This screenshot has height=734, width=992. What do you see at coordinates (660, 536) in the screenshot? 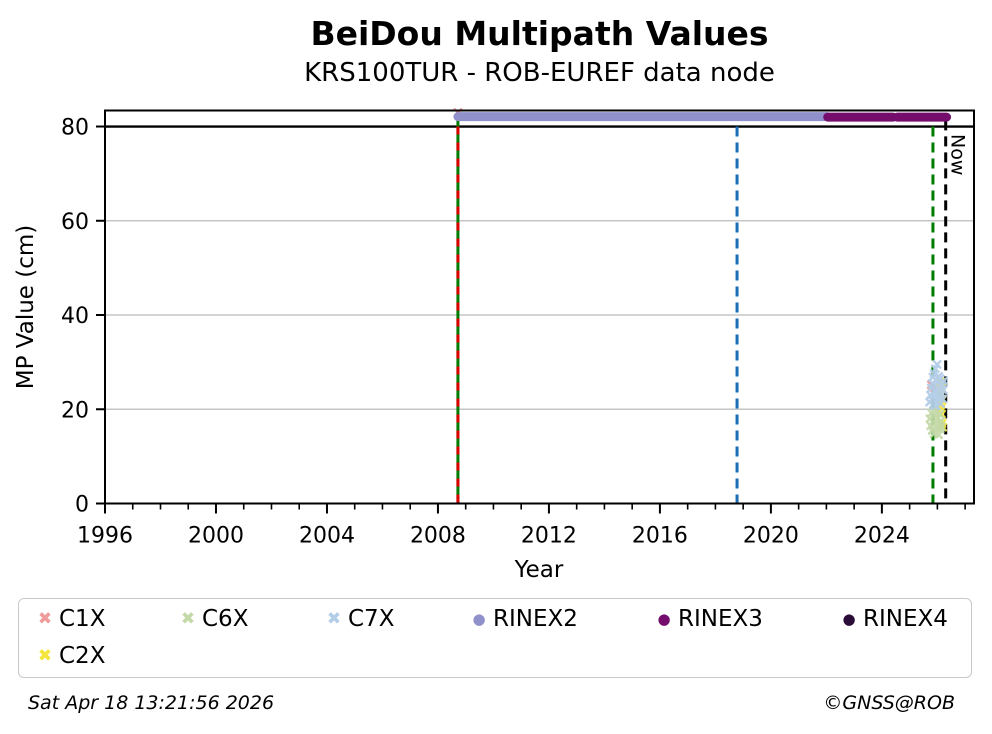
I see `x-tick-label: 2016` at bounding box center [660, 536].